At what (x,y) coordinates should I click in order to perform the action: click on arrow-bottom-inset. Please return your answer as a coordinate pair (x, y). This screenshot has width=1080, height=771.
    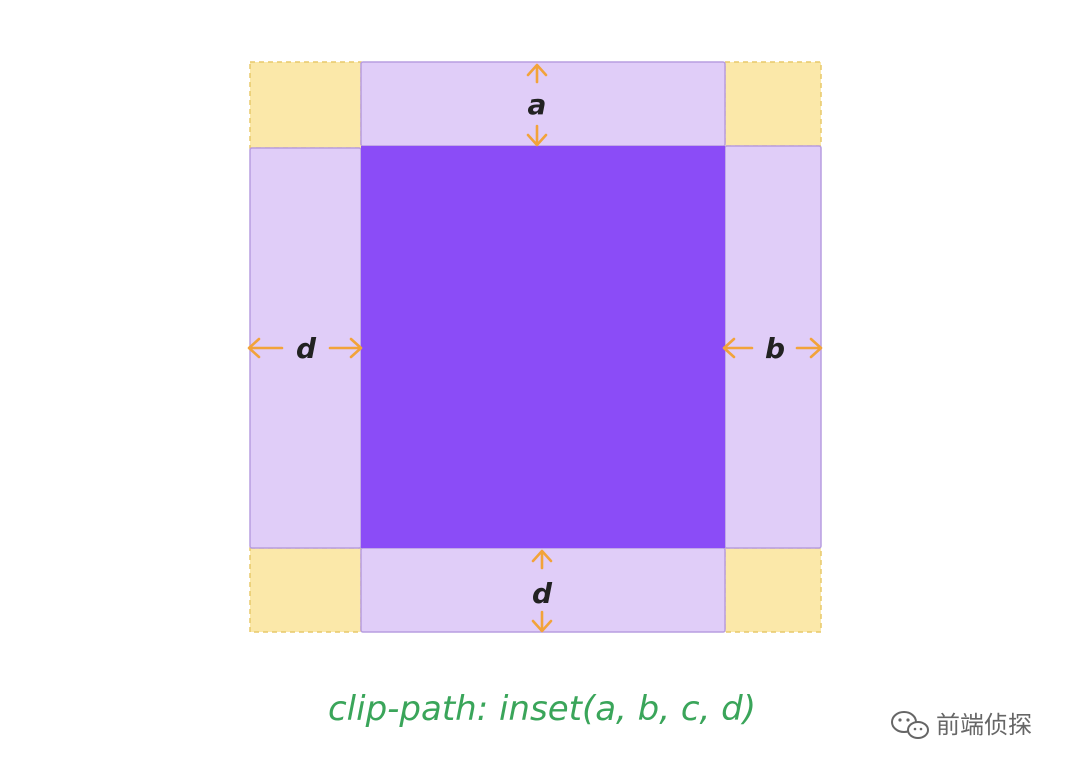
    Looking at the image, I should click on (542, 591).